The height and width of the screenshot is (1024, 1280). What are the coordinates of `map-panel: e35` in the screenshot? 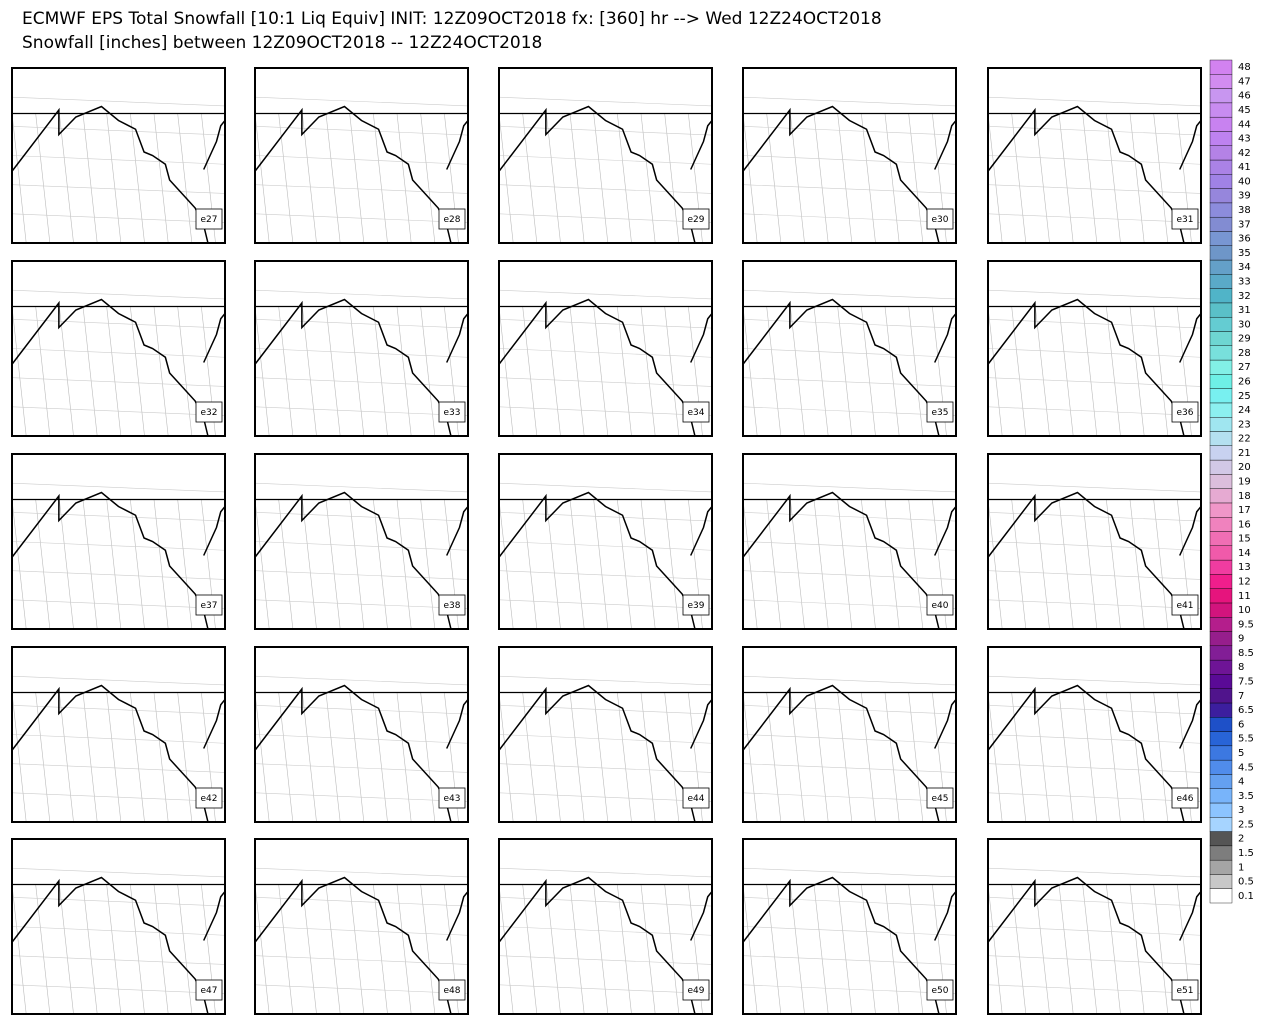 It's located at (849, 348).